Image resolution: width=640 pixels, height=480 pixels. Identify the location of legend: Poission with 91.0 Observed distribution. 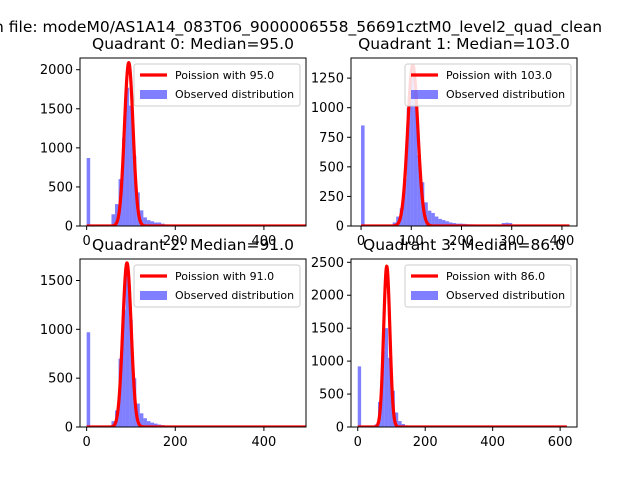
(217, 286).